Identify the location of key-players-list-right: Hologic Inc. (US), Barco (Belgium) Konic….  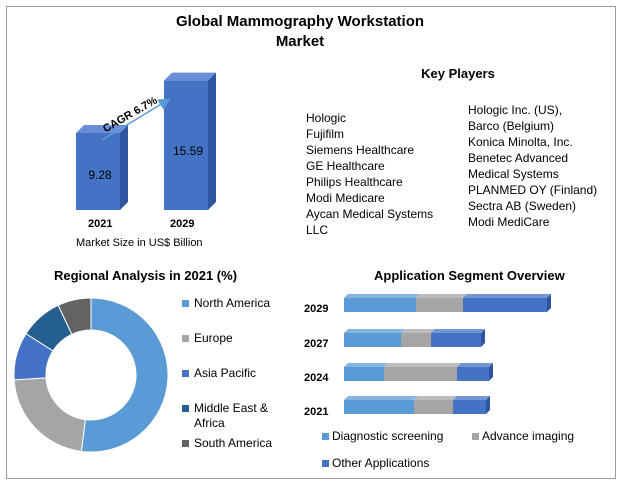
(532, 166).